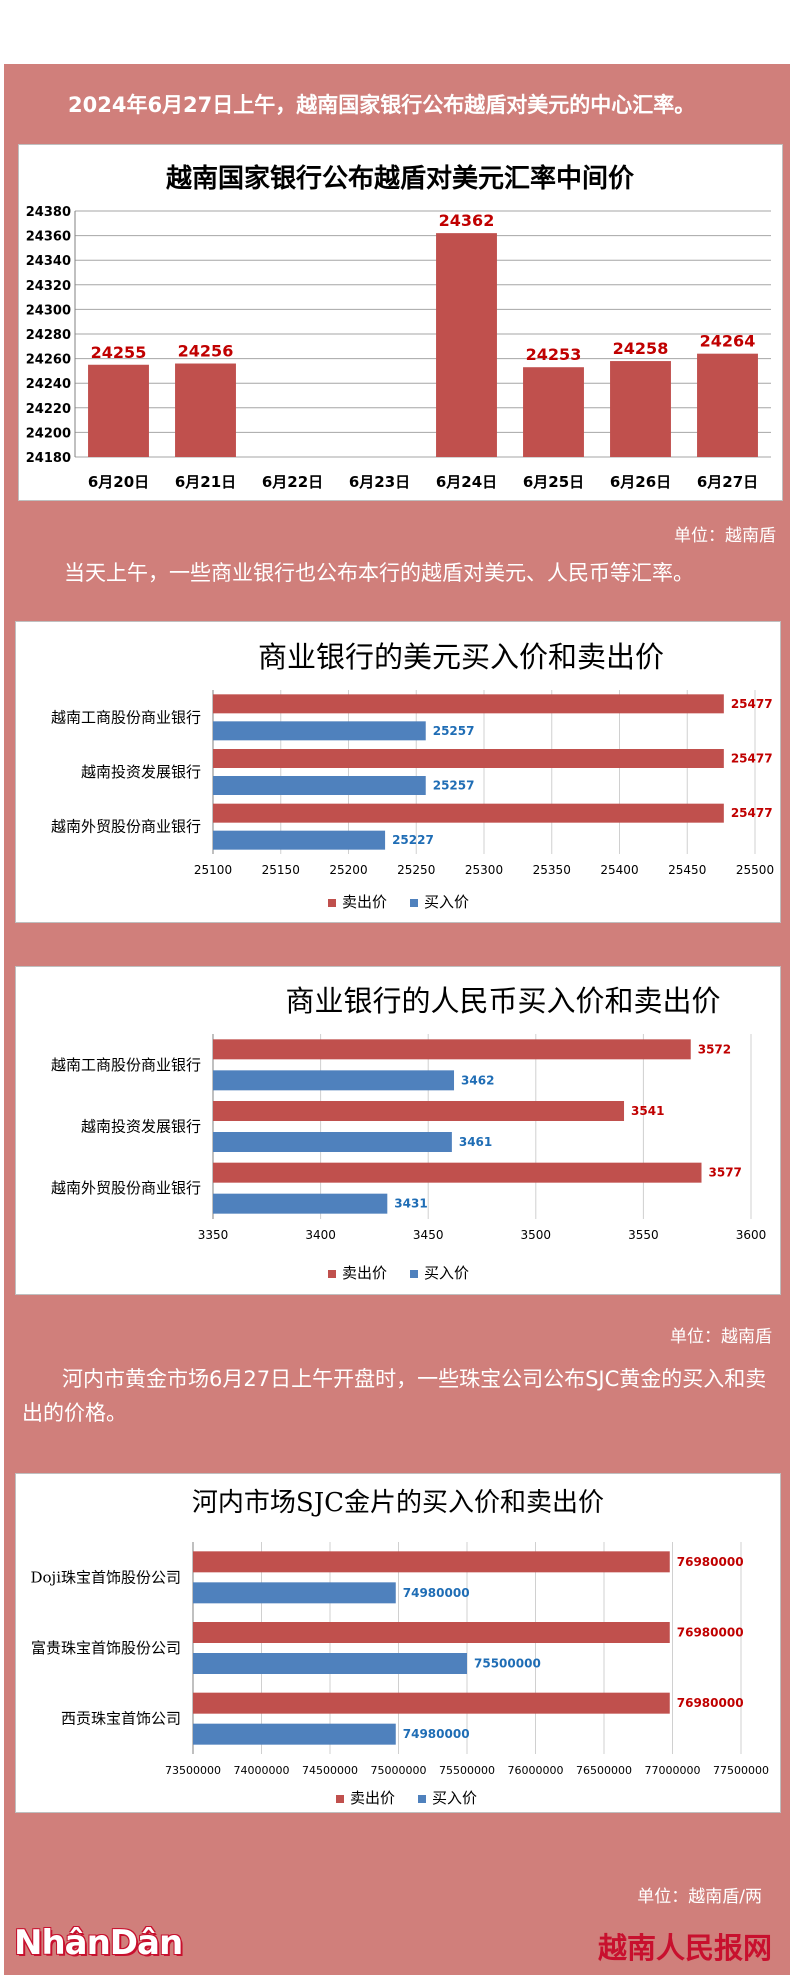 This screenshot has height=1975, width=790. I want to click on x-tick-label: 6月25日, so click(553, 482).